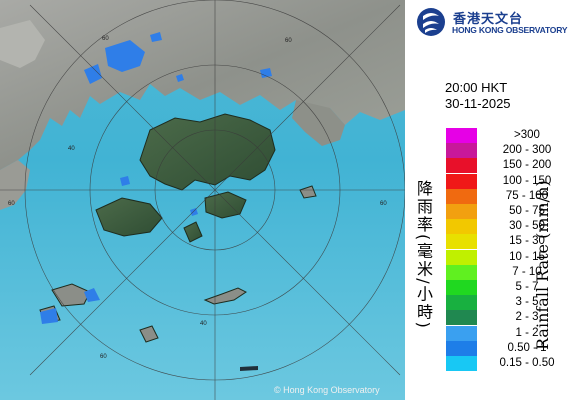 This screenshot has height=405, width=577. Describe the element at coordinates (527, 363) in the screenshot. I see `legend-label: 0.15 - 0.50` at that location.